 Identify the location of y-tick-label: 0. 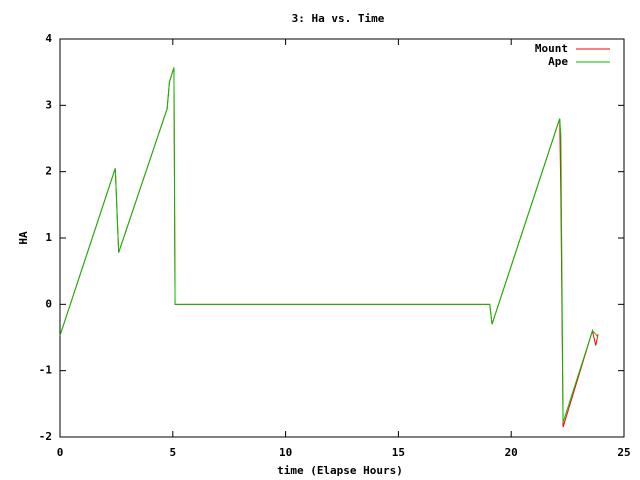
(48, 303).